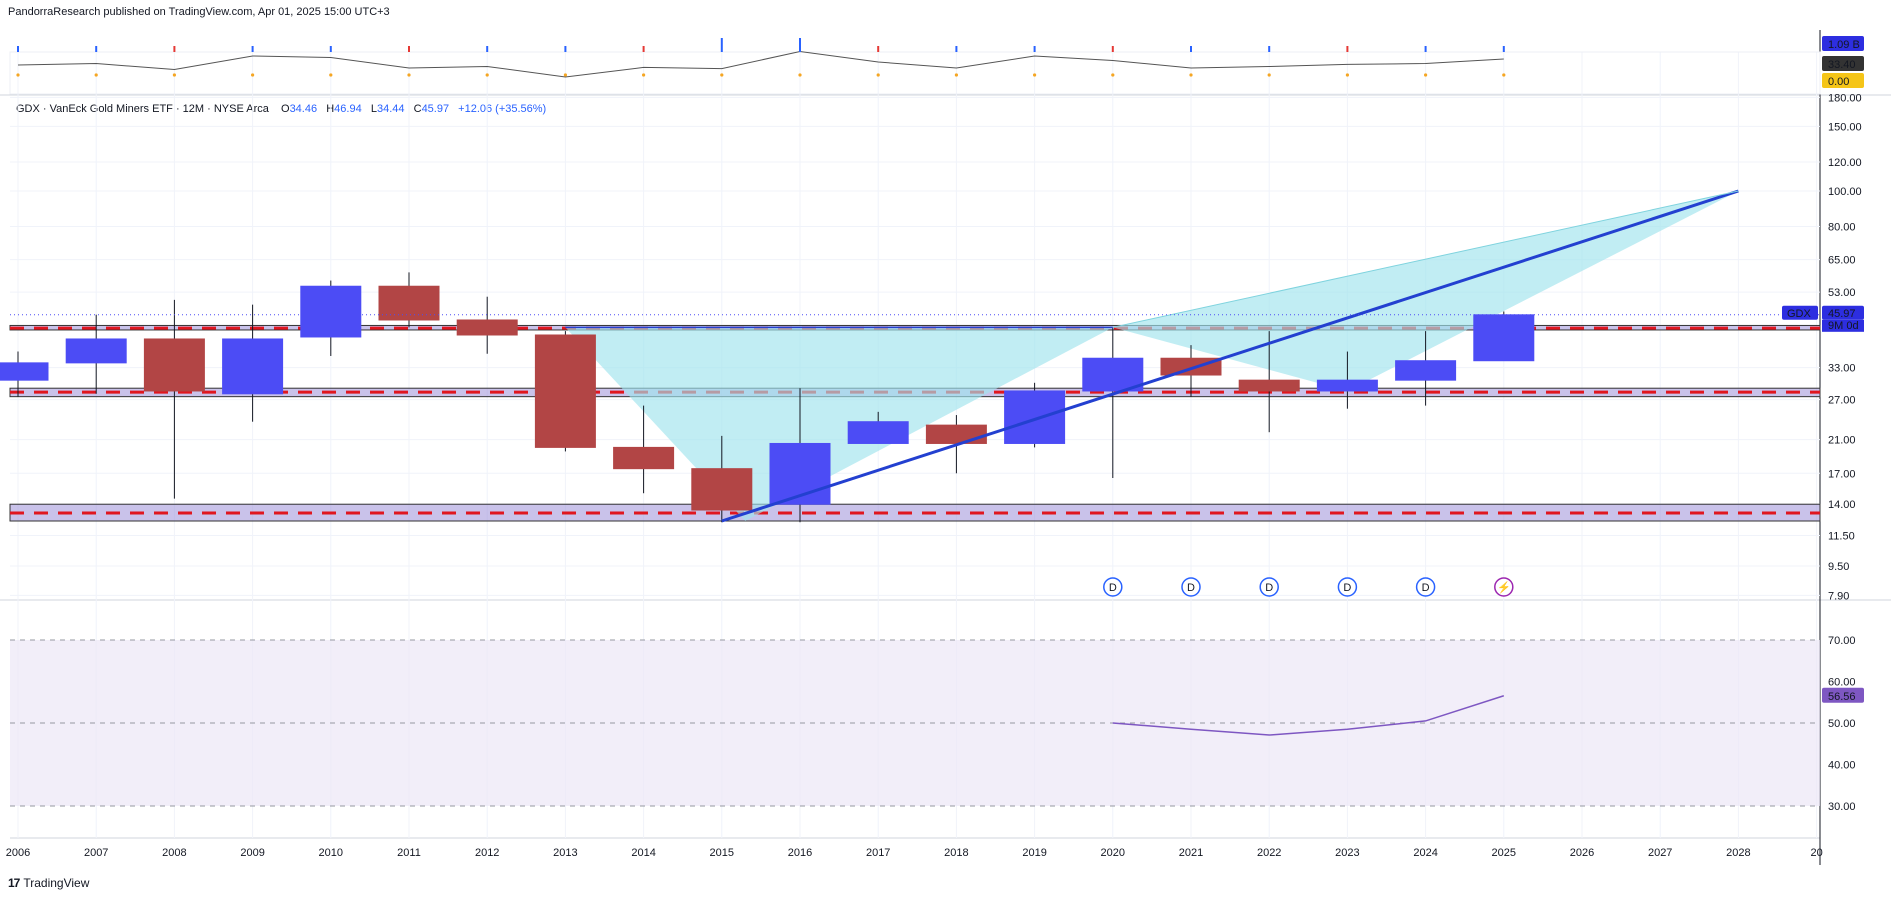 This screenshot has height=901, width=1891. What do you see at coordinates (1842, 807) in the screenshot?
I see `rsi-axis-tick: 30.00` at bounding box center [1842, 807].